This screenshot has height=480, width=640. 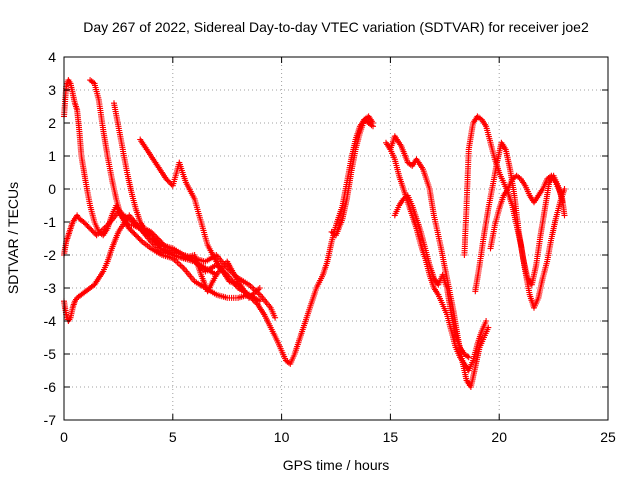 What do you see at coordinates (50, 255) in the screenshot?
I see `y-tick-label: -2` at bounding box center [50, 255].